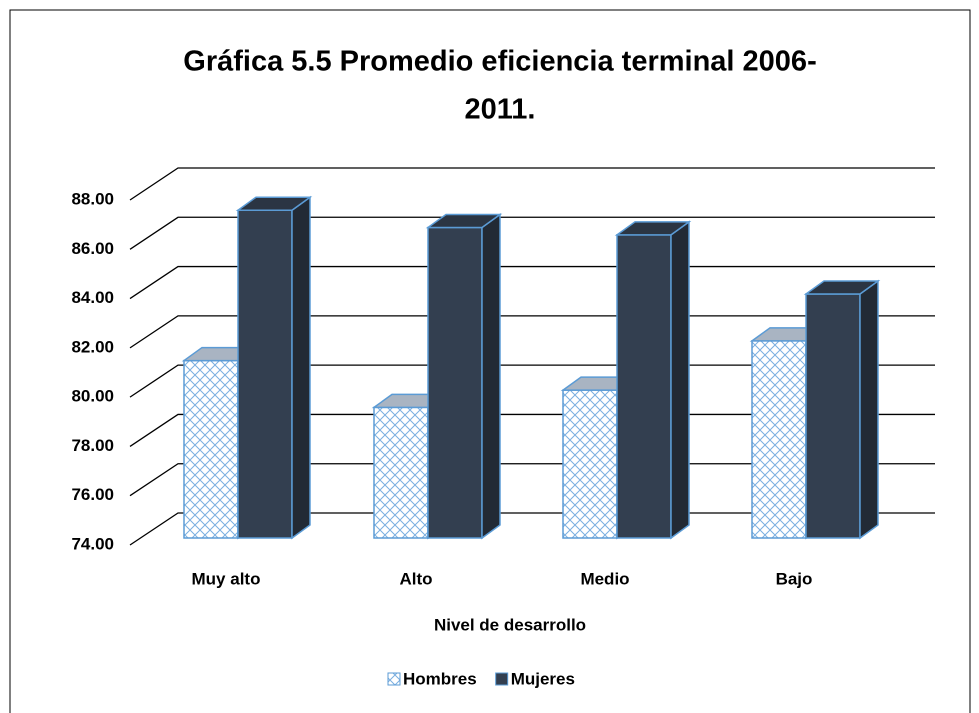 Image resolution: width=979 pixels, height=713 pixels. I want to click on x-axis-label: Nivel de desarrollo, so click(510, 624).